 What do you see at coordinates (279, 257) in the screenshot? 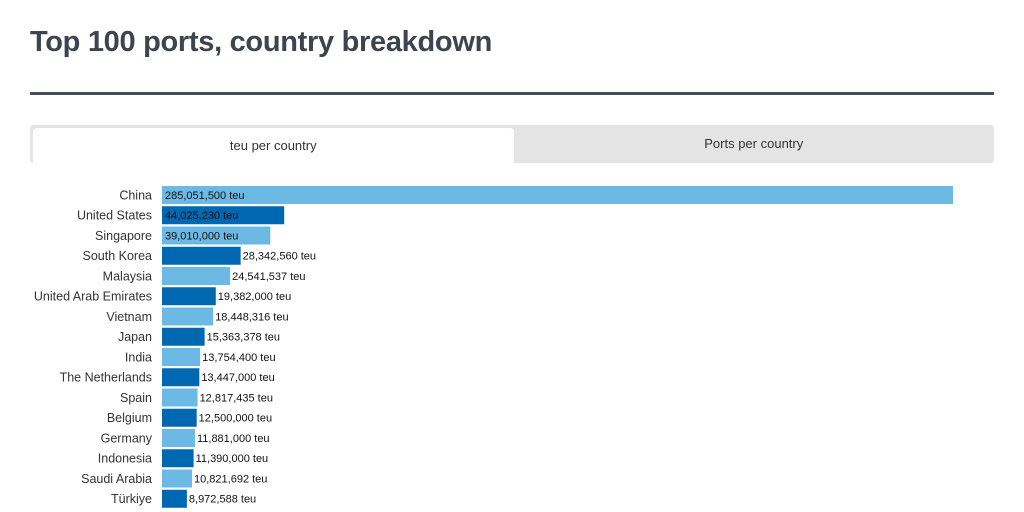
I see `value-label: 28,342,560 teu` at bounding box center [279, 257].